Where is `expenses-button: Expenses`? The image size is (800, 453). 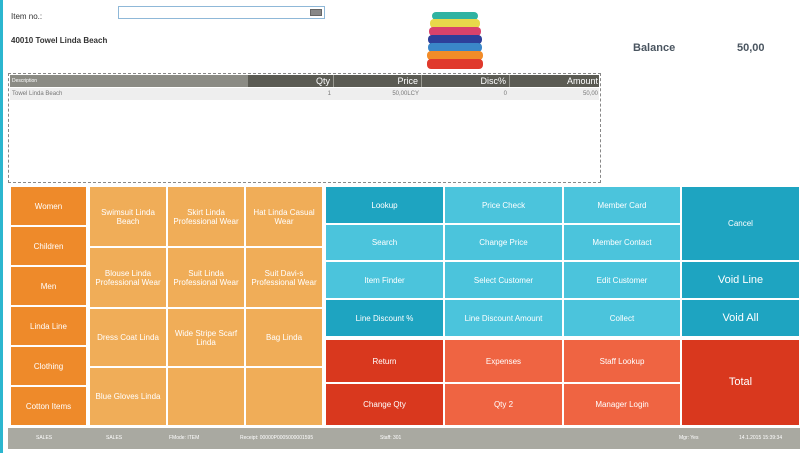
expenses-button: Expenses is located at coordinates (503, 361).